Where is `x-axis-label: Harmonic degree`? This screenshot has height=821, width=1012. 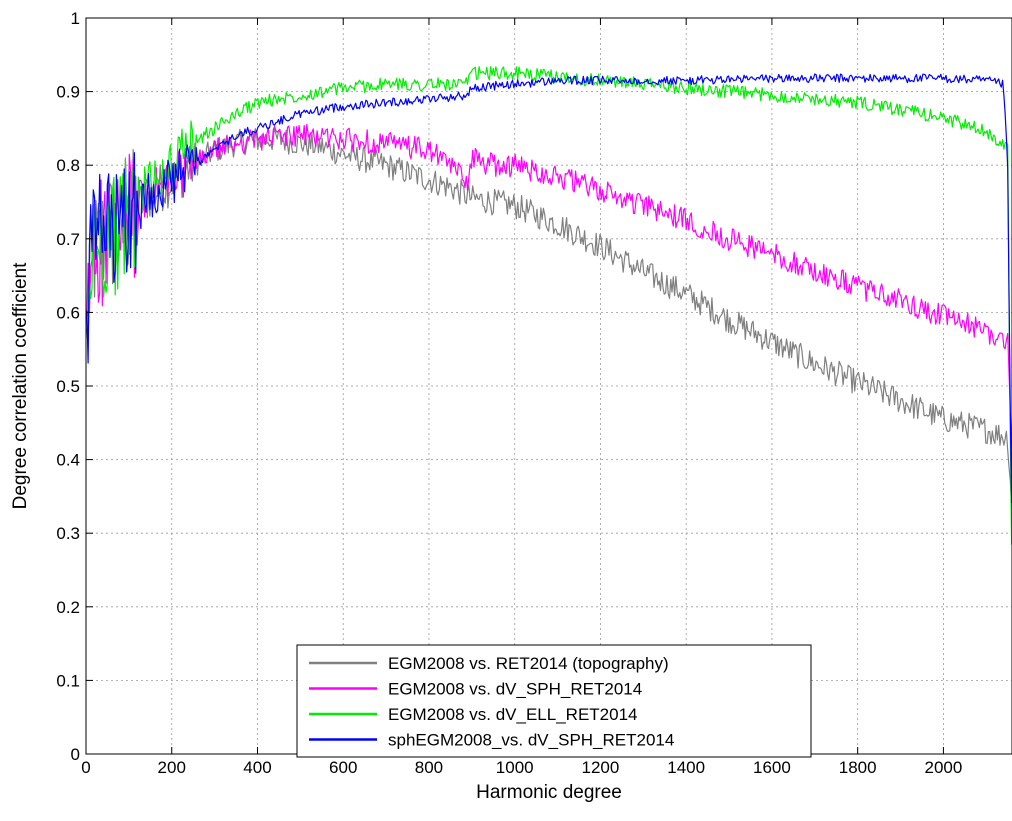 x-axis-label: Harmonic degree is located at coordinates (549, 792).